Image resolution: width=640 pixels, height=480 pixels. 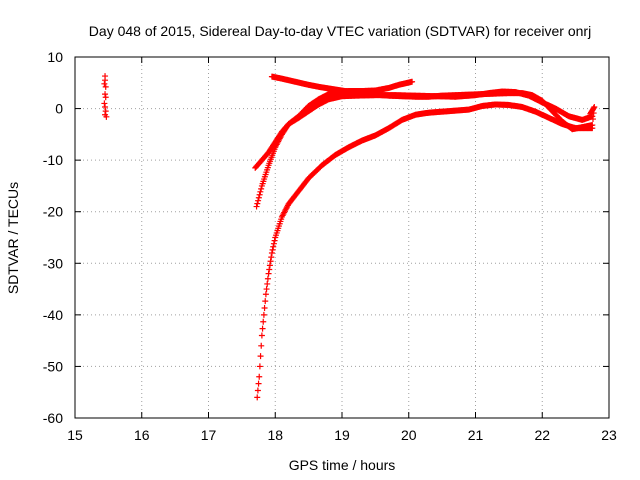 What do you see at coordinates (75, 435) in the screenshot?
I see `x-tick-label: 15` at bounding box center [75, 435].